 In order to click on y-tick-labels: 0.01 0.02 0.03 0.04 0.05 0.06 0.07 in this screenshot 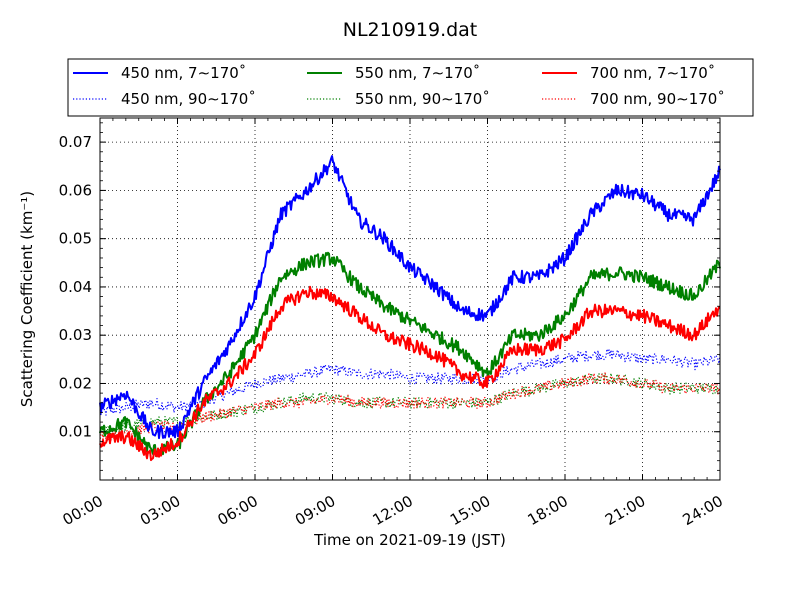, I will do `click(75, 287)`.